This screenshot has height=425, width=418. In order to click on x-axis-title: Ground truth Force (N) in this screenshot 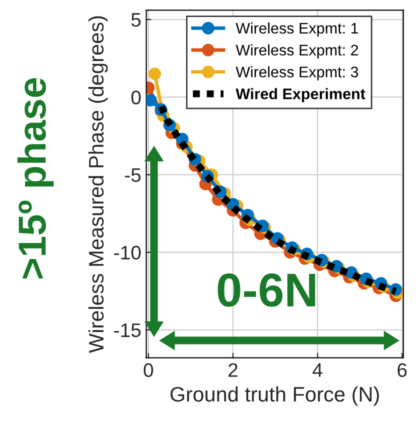, I will do `click(274, 396)`.